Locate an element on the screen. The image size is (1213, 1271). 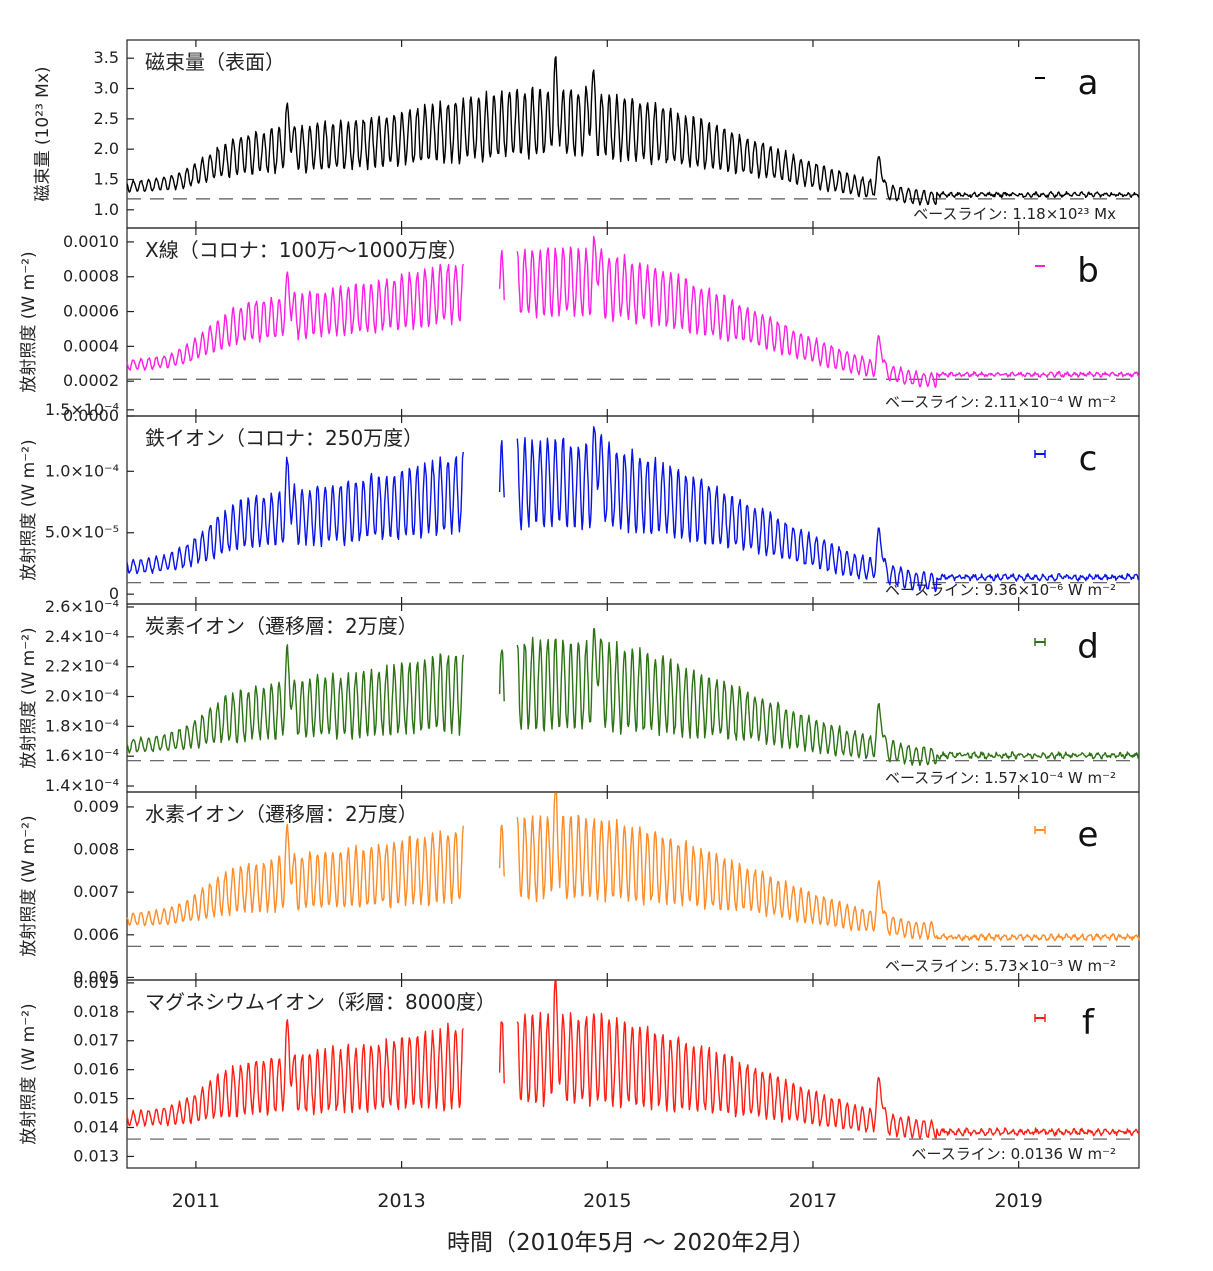
y-tick-label: 0.0004 is located at coordinates (91, 345).